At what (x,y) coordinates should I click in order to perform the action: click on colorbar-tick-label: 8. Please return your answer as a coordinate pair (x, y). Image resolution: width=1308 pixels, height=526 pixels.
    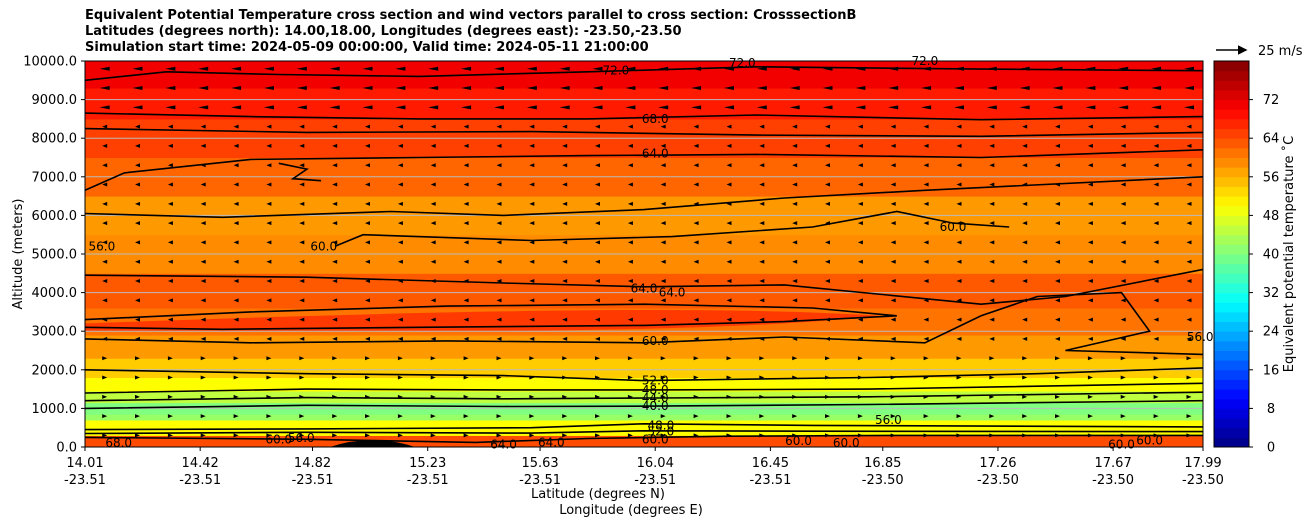
    Looking at the image, I should click on (1271, 409).